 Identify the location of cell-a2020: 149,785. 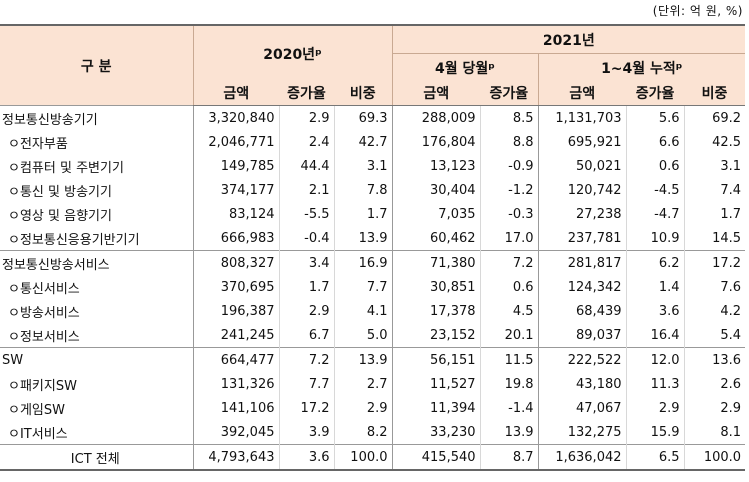
(235, 166).